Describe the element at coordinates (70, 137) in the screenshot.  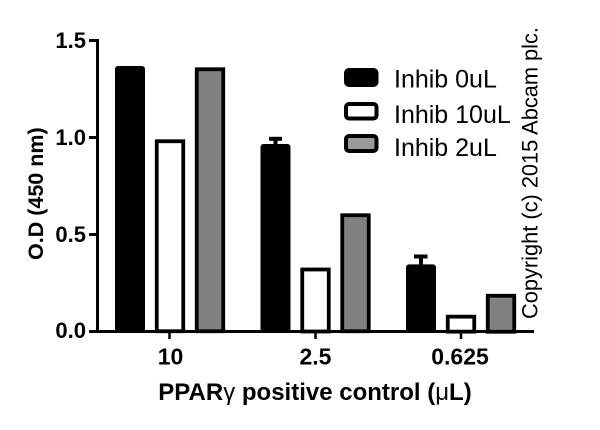
I see `svg-text: 1.0` at that location.